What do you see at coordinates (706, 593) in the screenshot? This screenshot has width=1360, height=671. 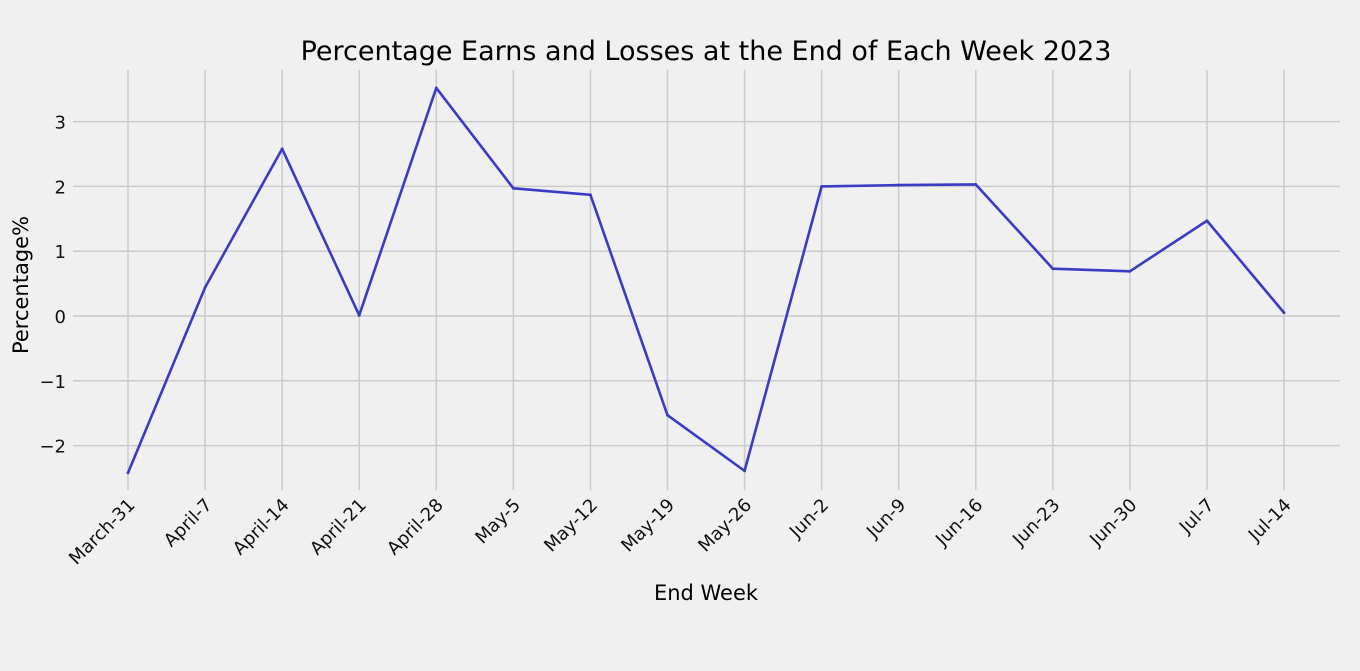 I see `x-axis-label: End Week` at bounding box center [706, 593].